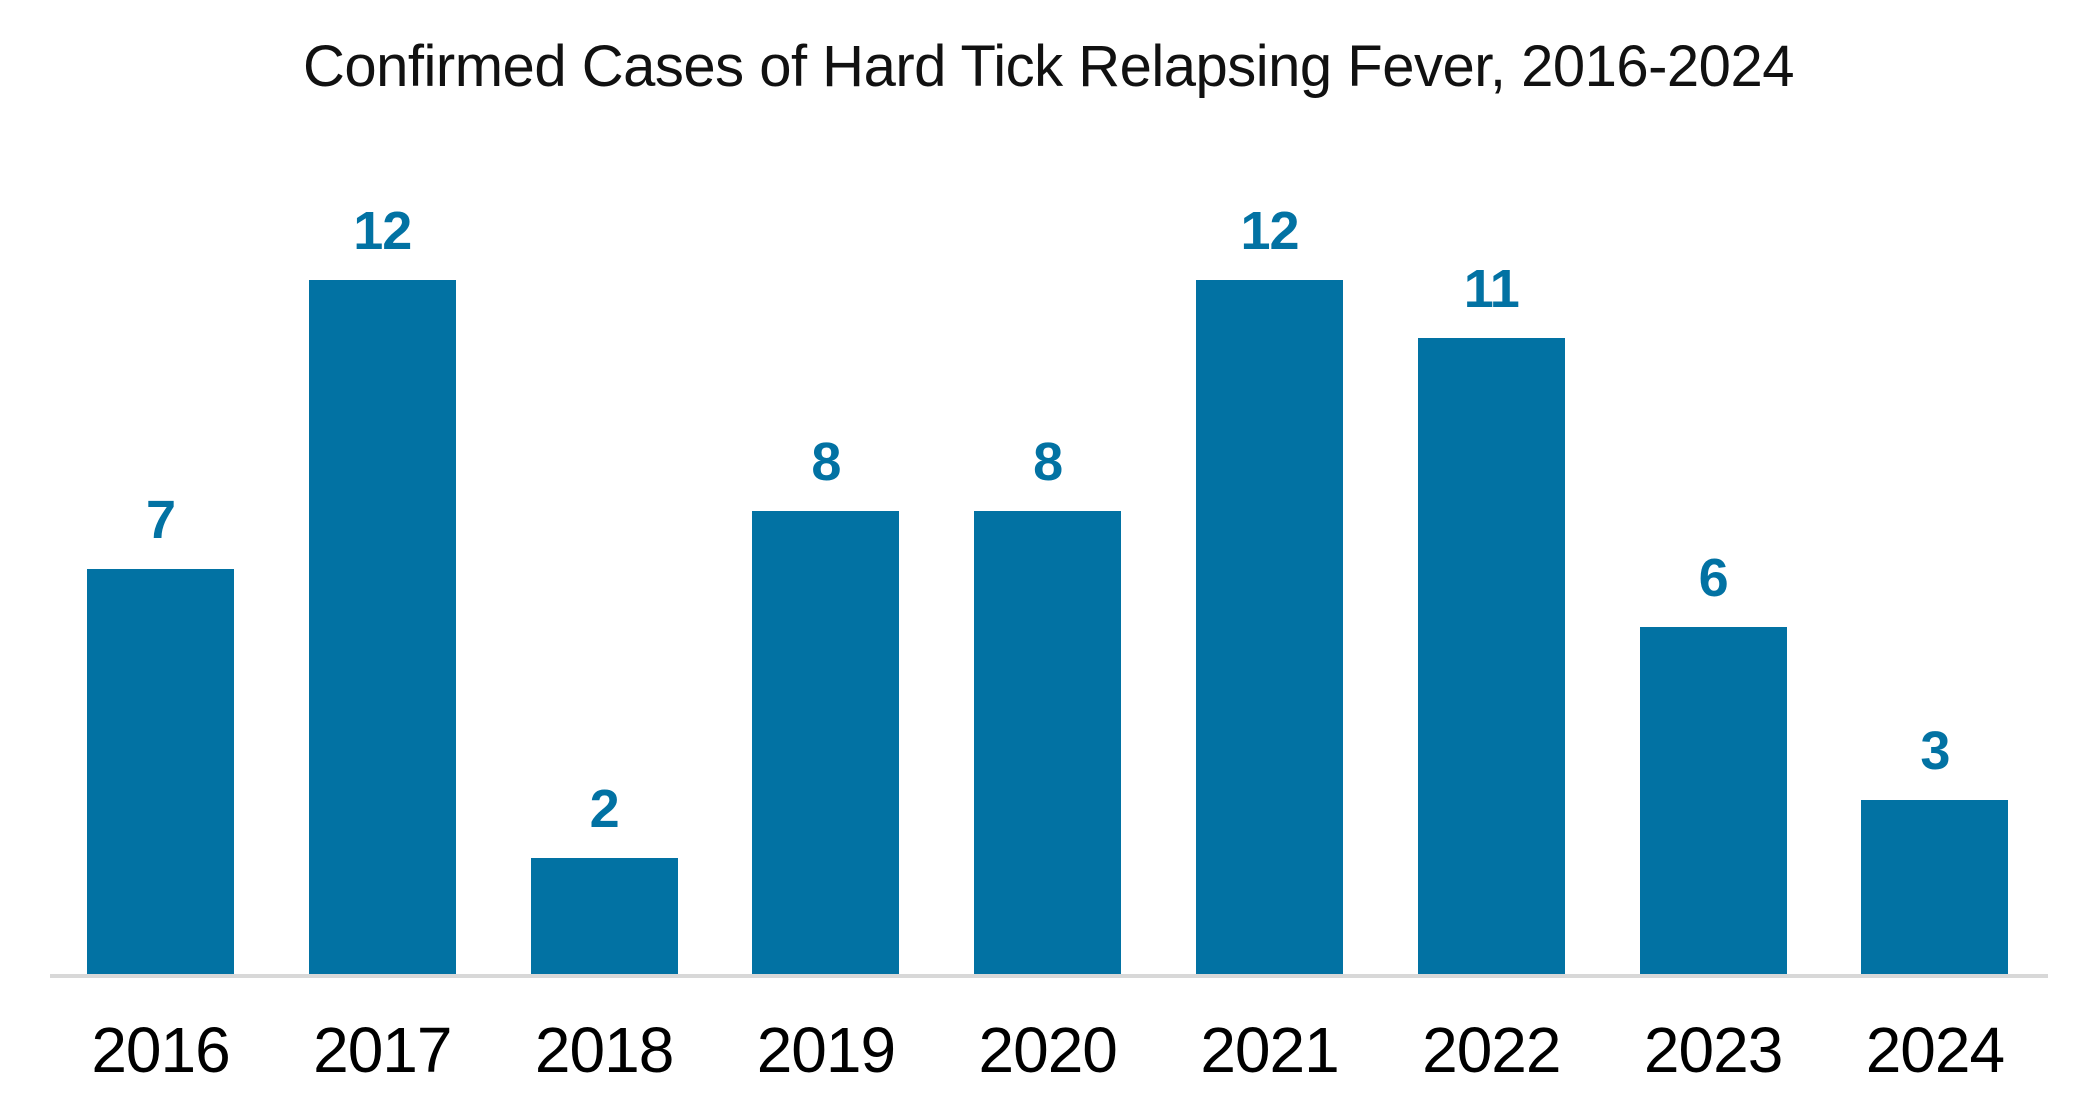 Image resolution: width=2097 pixels, height=1117 pixels. I want to click on x-axis-label: 2022, so click(1491, 1050).